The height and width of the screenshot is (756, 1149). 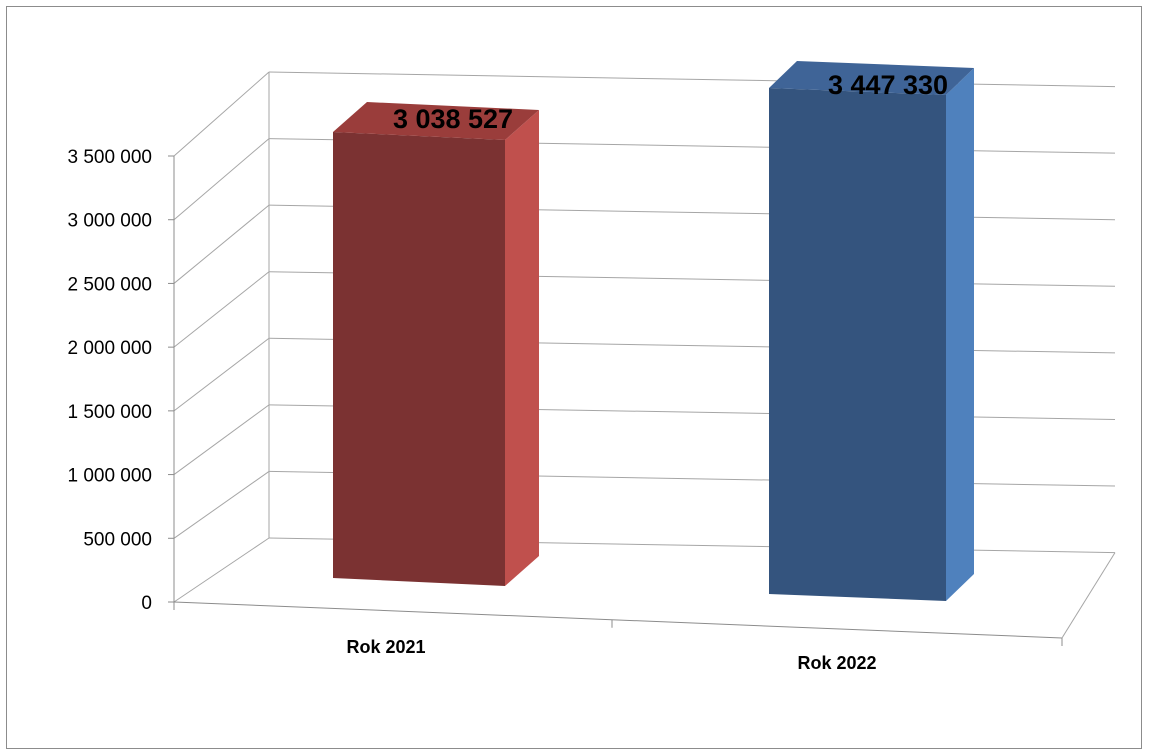 What do you see at coordinates (888, 85) in the screenshot?
I see `data-label-rok-2022: 3 447 330` at bounding box center [888, 85].